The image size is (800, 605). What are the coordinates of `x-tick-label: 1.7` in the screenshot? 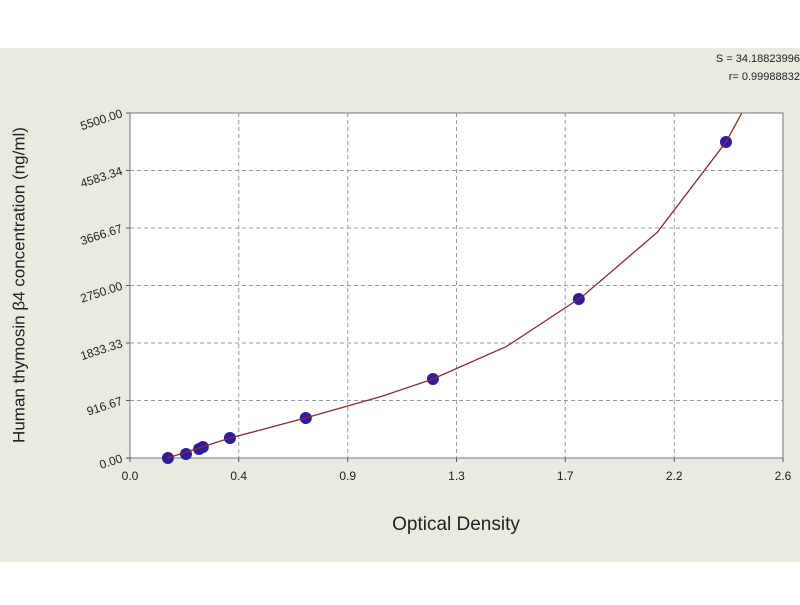 It's located at (565, 476).